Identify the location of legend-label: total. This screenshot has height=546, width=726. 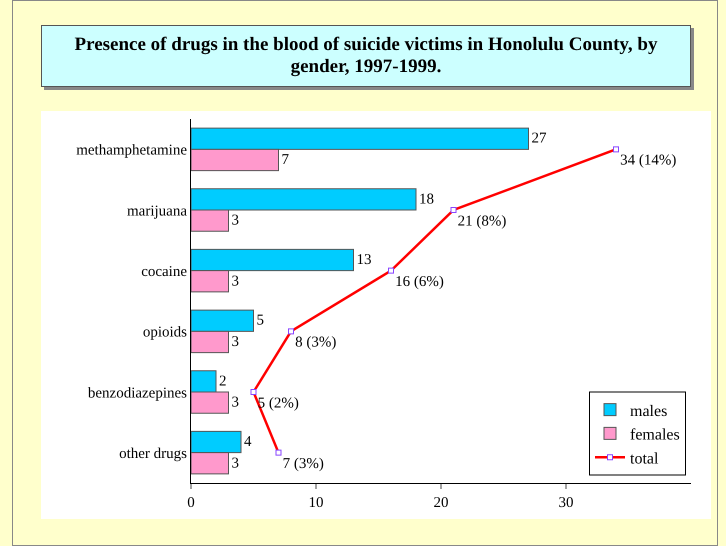
(644, 459).